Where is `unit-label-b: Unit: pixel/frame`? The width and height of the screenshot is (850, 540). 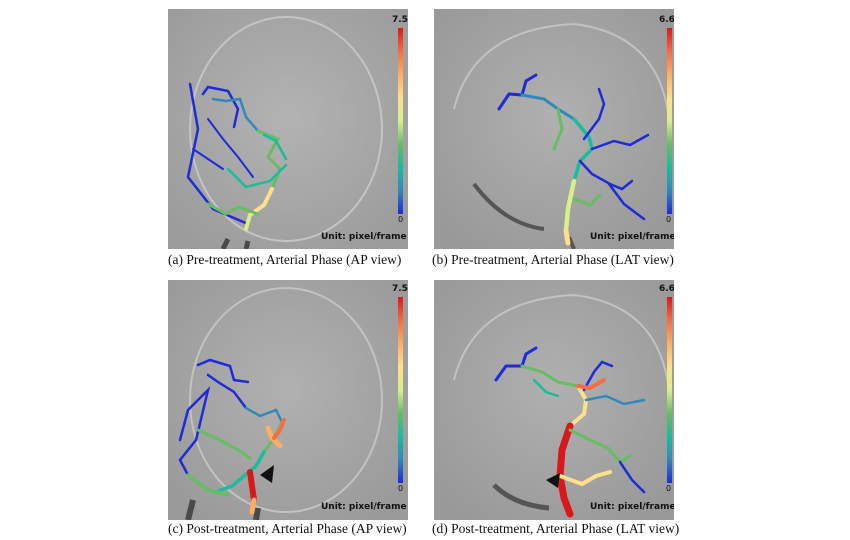 unit-label-b: Unit: pixel/frame is located at coordinates (632, 237).